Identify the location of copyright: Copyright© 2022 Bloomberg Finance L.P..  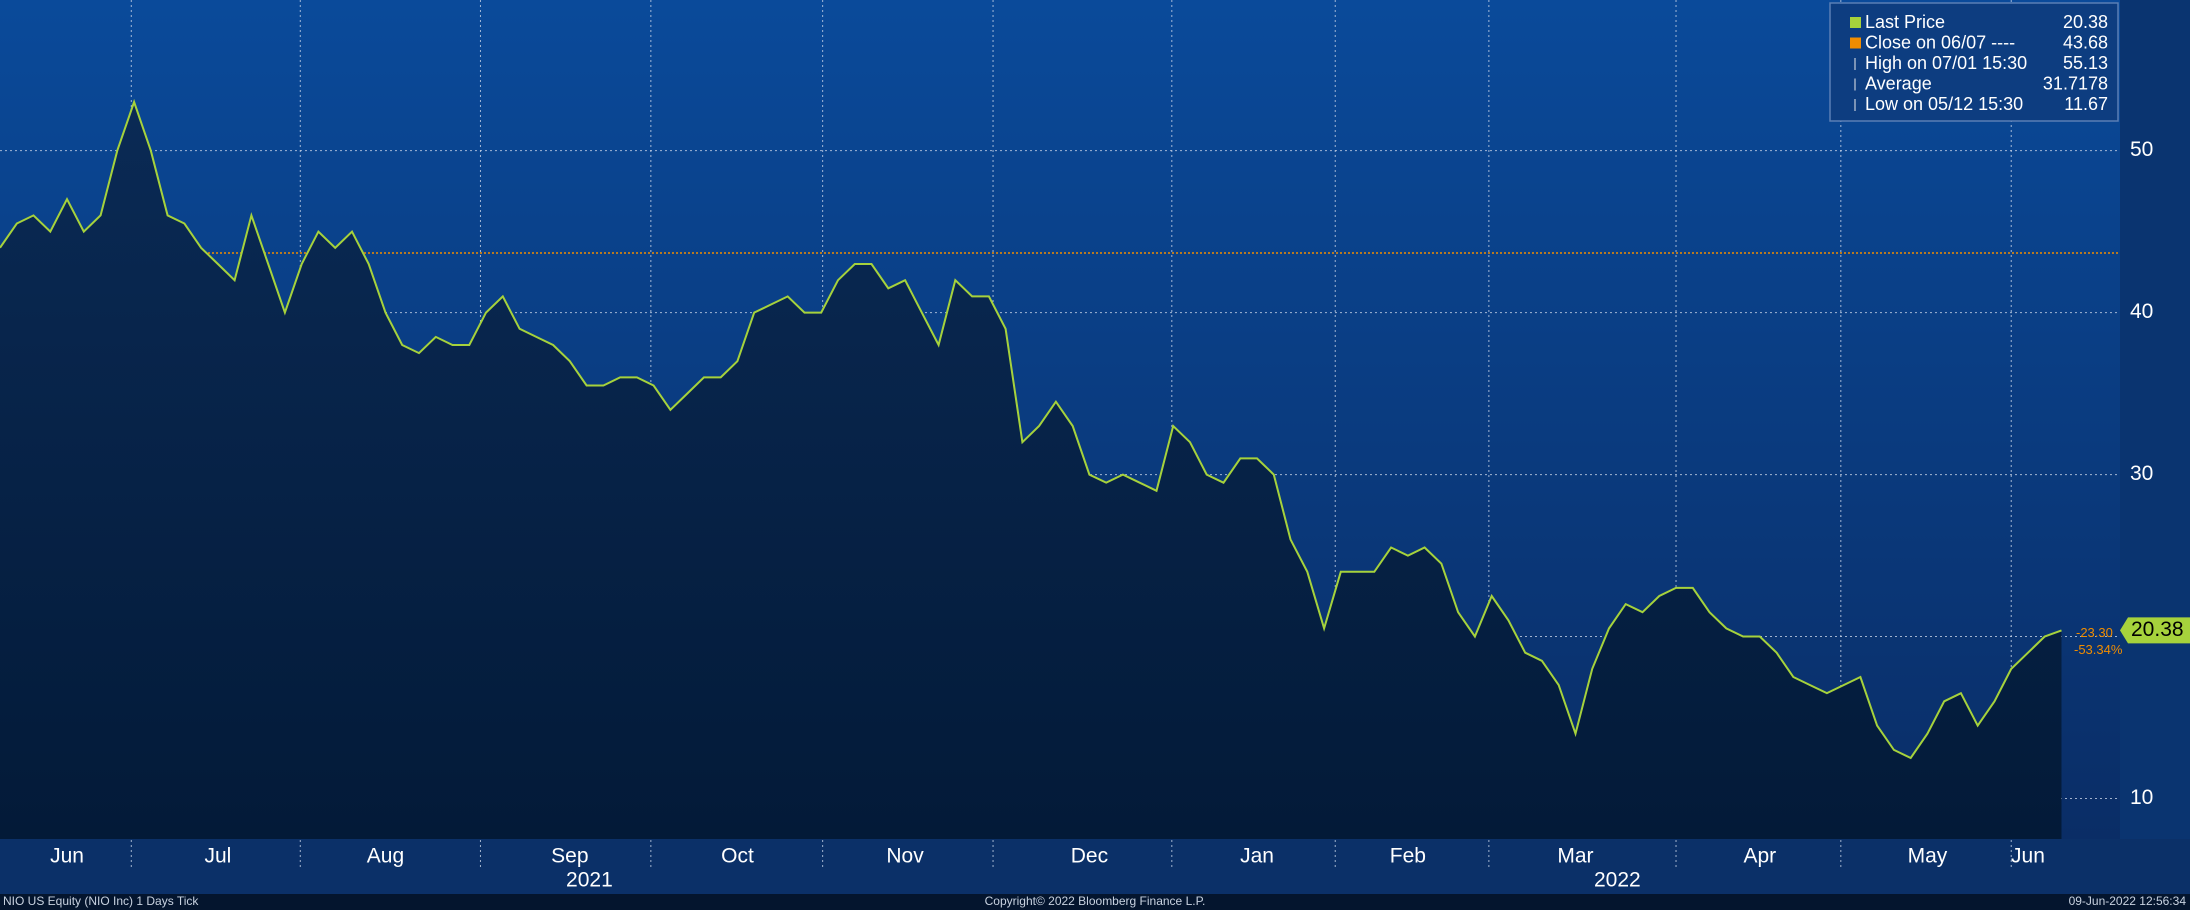
(1095, 901).